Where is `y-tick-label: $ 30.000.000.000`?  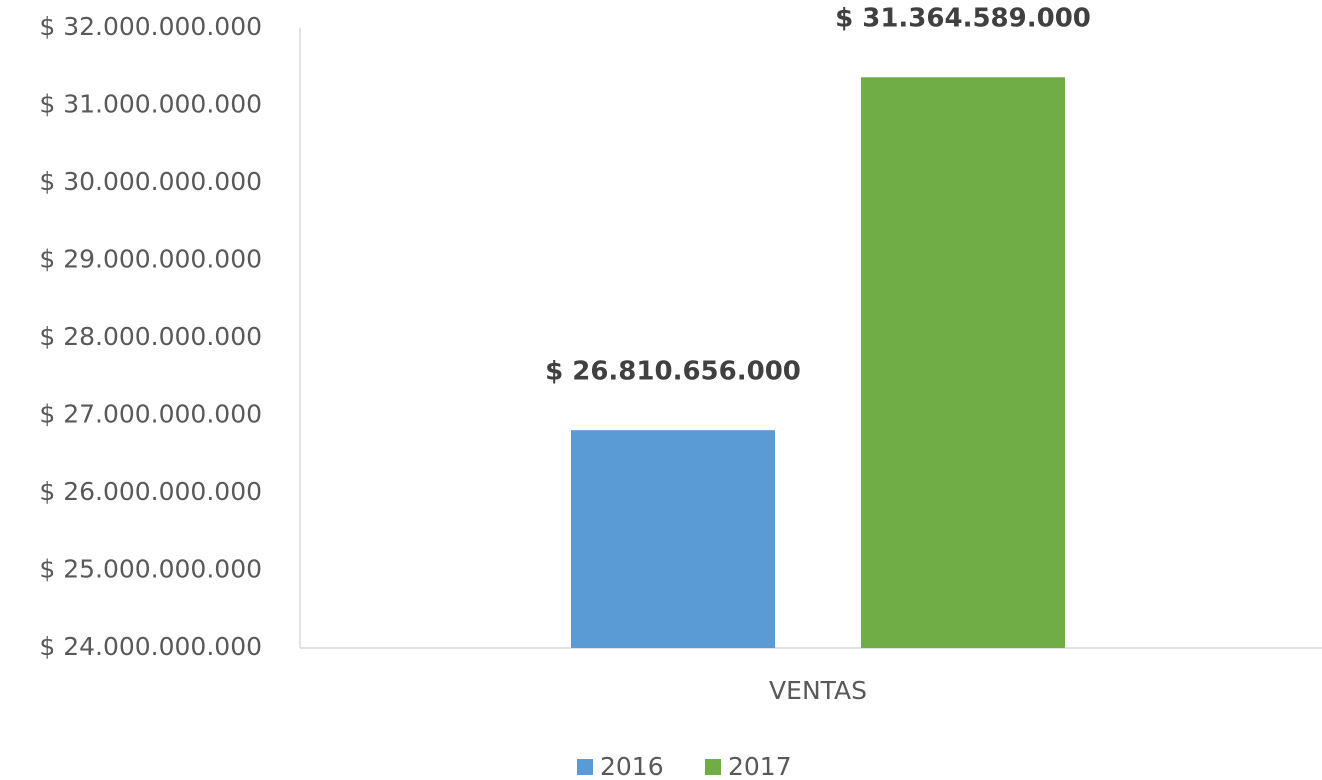 y-tick-label: $ 30.000.000.000 is located at coordinates (150, 181).